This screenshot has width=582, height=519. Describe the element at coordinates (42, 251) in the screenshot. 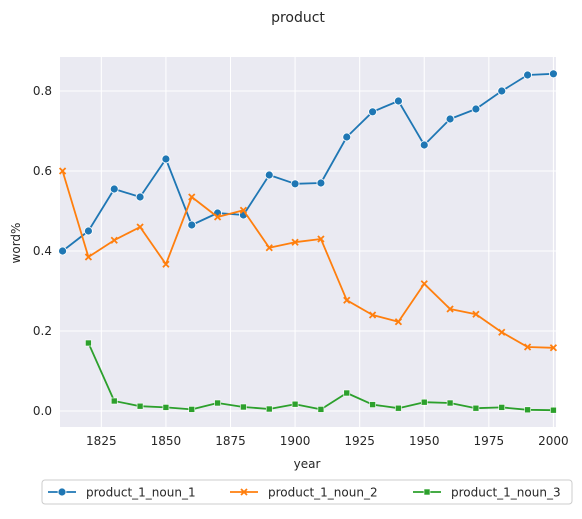

I see `y-tick-label: 0.4` at that location.